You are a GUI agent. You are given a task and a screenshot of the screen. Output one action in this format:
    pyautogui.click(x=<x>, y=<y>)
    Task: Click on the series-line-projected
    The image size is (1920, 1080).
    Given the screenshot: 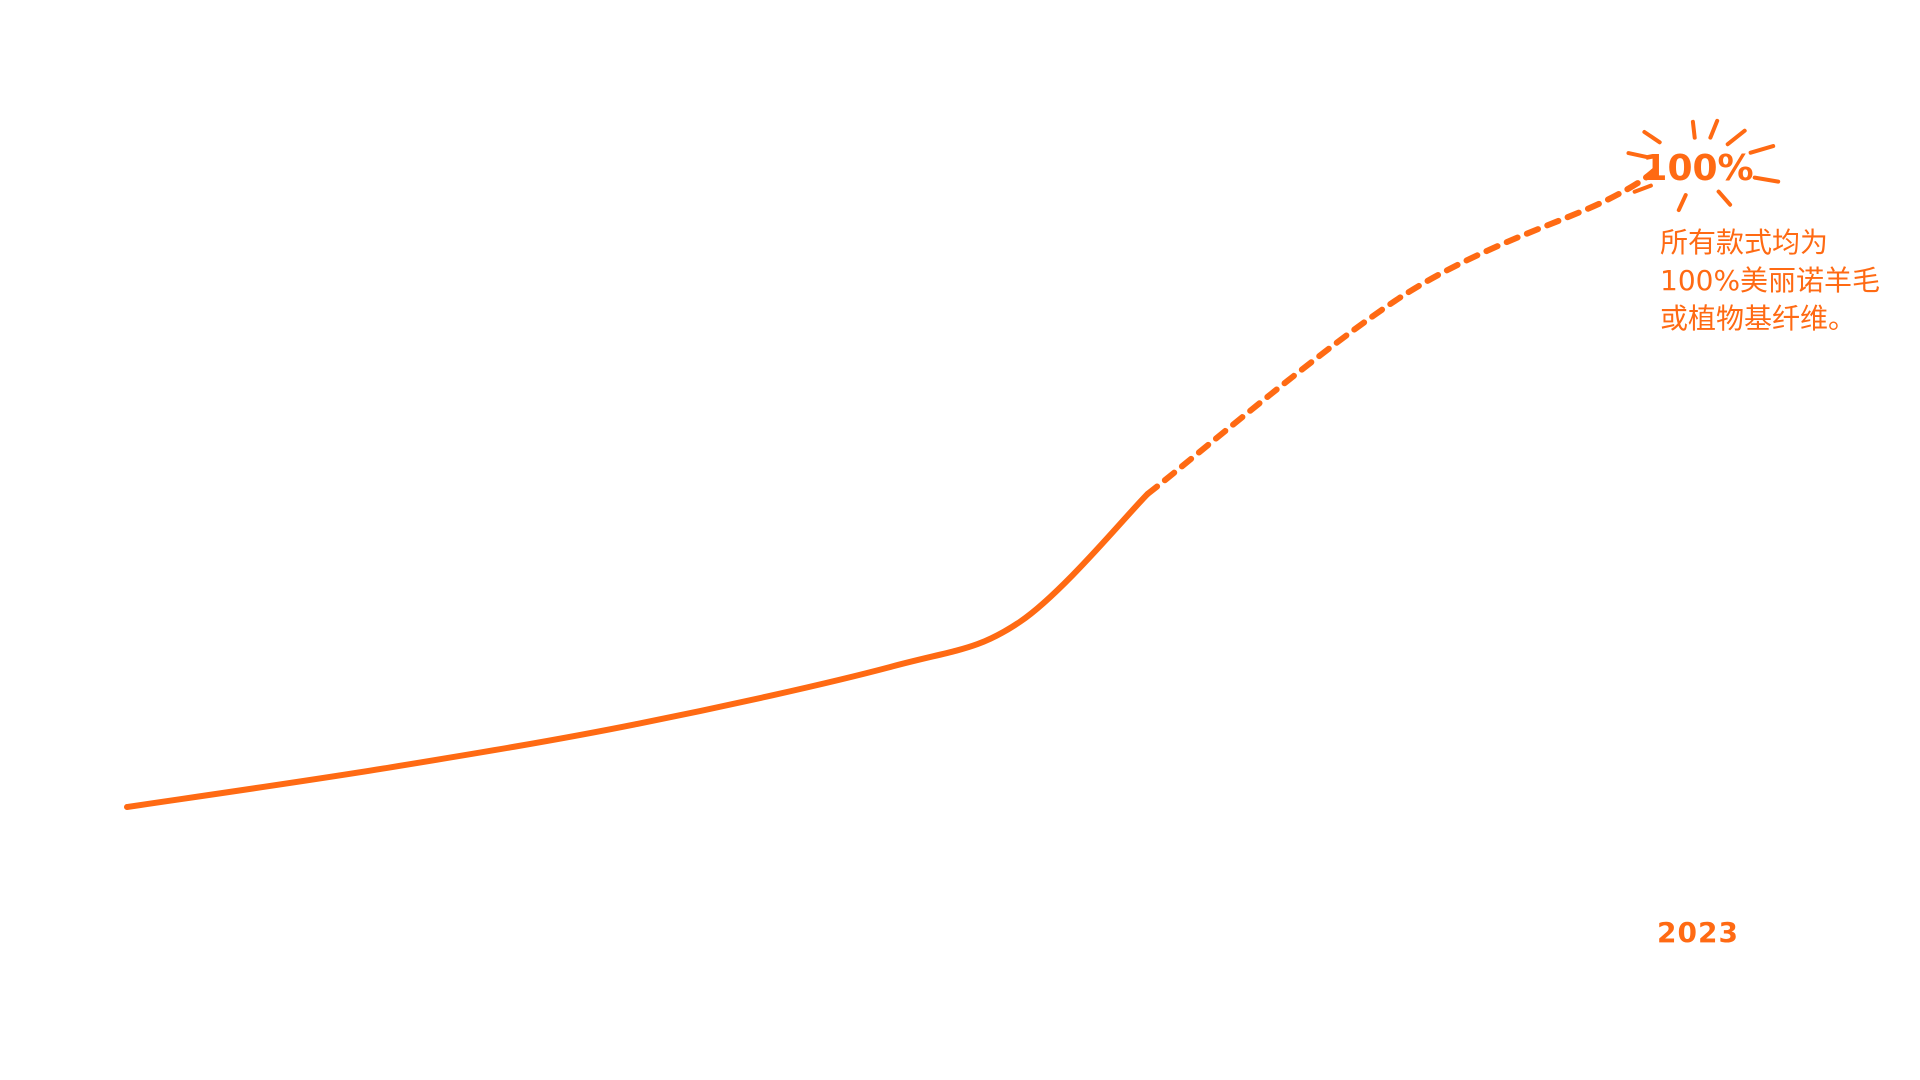 What is the action you would take?
    pyautogui.click(x=1402, y=331)
    